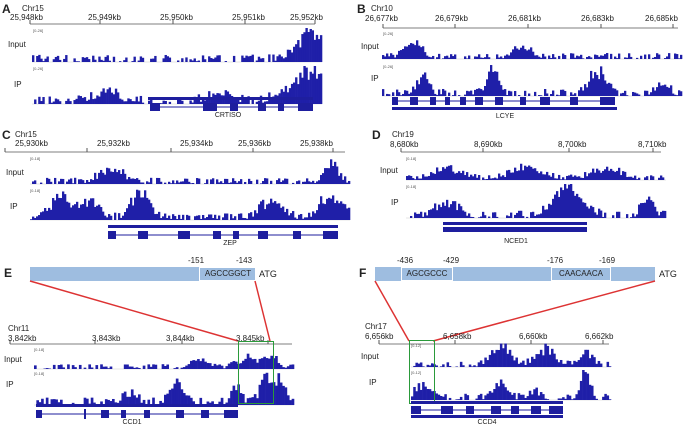 The width and height of the screenshot is (691, 430). Describe the element at coordinates (190, 172) in the screenshot. I see `input-coverage-track` at that location.